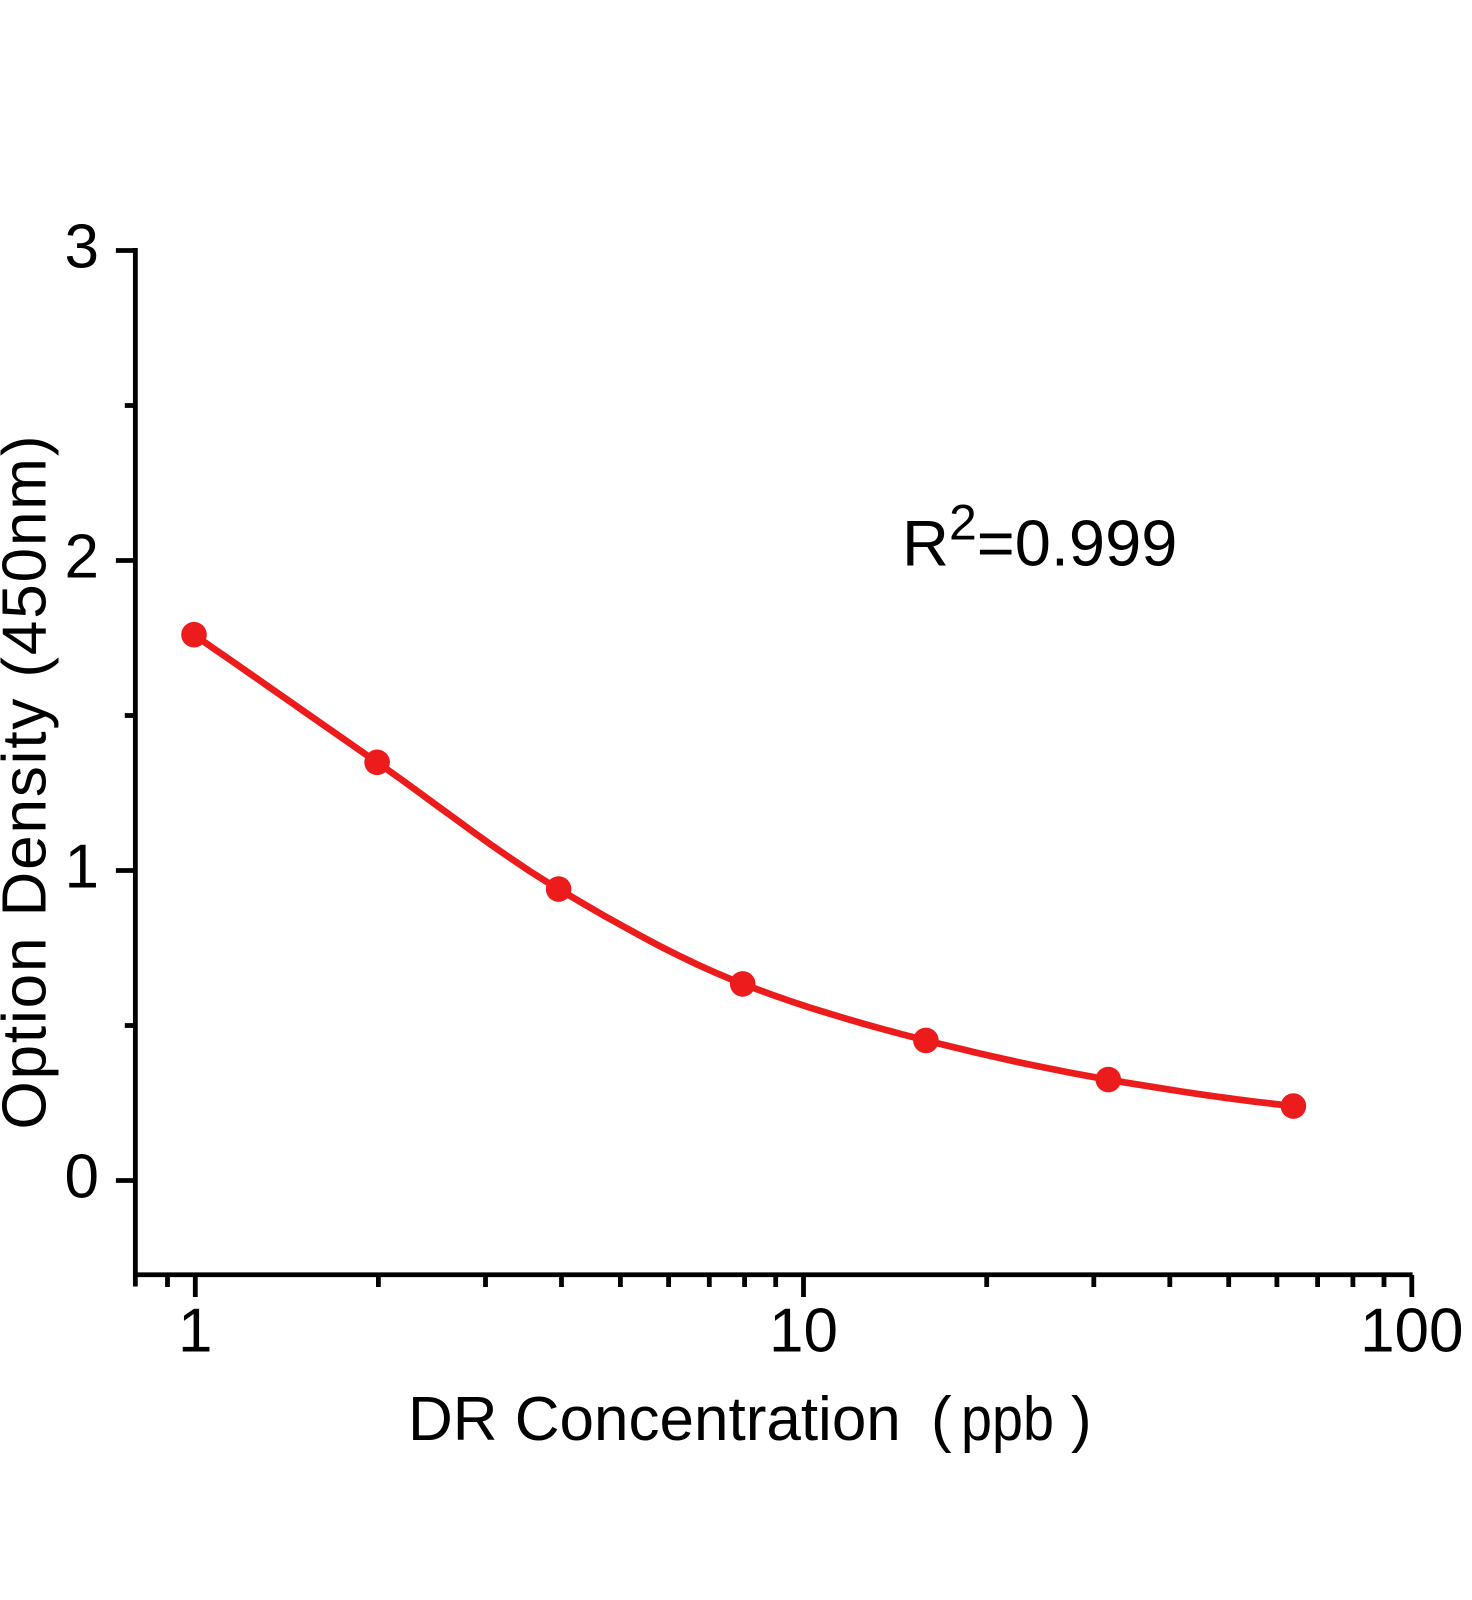 This screenshot has width=1472, height=1600. I want to click on svg-text: 3, so click(82, 247).